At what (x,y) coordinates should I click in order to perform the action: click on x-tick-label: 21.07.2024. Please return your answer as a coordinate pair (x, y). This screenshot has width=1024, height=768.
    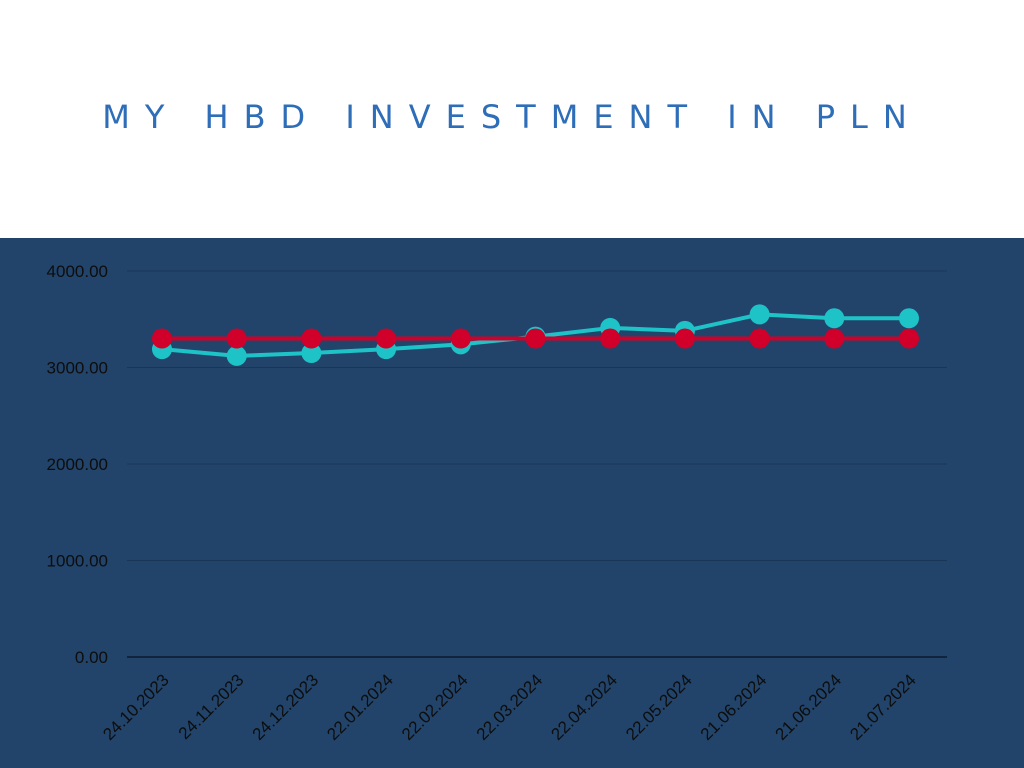
    Looking at the image, I should click on (883, 707).